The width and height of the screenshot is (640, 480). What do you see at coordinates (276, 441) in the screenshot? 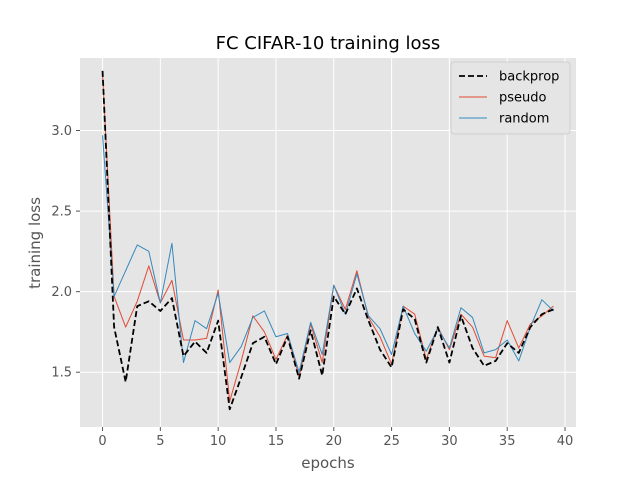
I see `x-tick-label: 15` at bounding box center [276, 441].